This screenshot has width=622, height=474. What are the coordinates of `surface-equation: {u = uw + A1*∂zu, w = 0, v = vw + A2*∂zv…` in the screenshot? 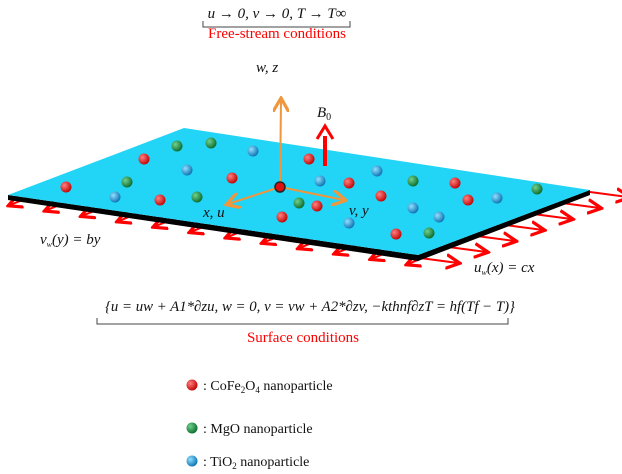 It's located at (310, 307).